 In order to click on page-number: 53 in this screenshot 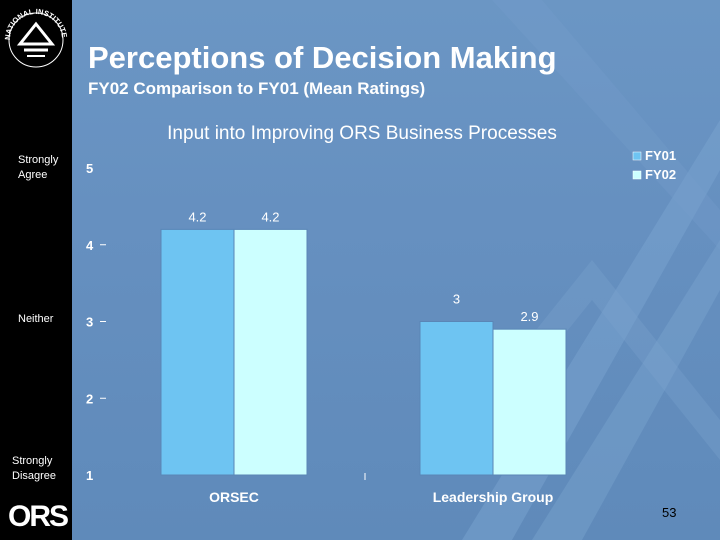, I will do `click(669, 512)`.